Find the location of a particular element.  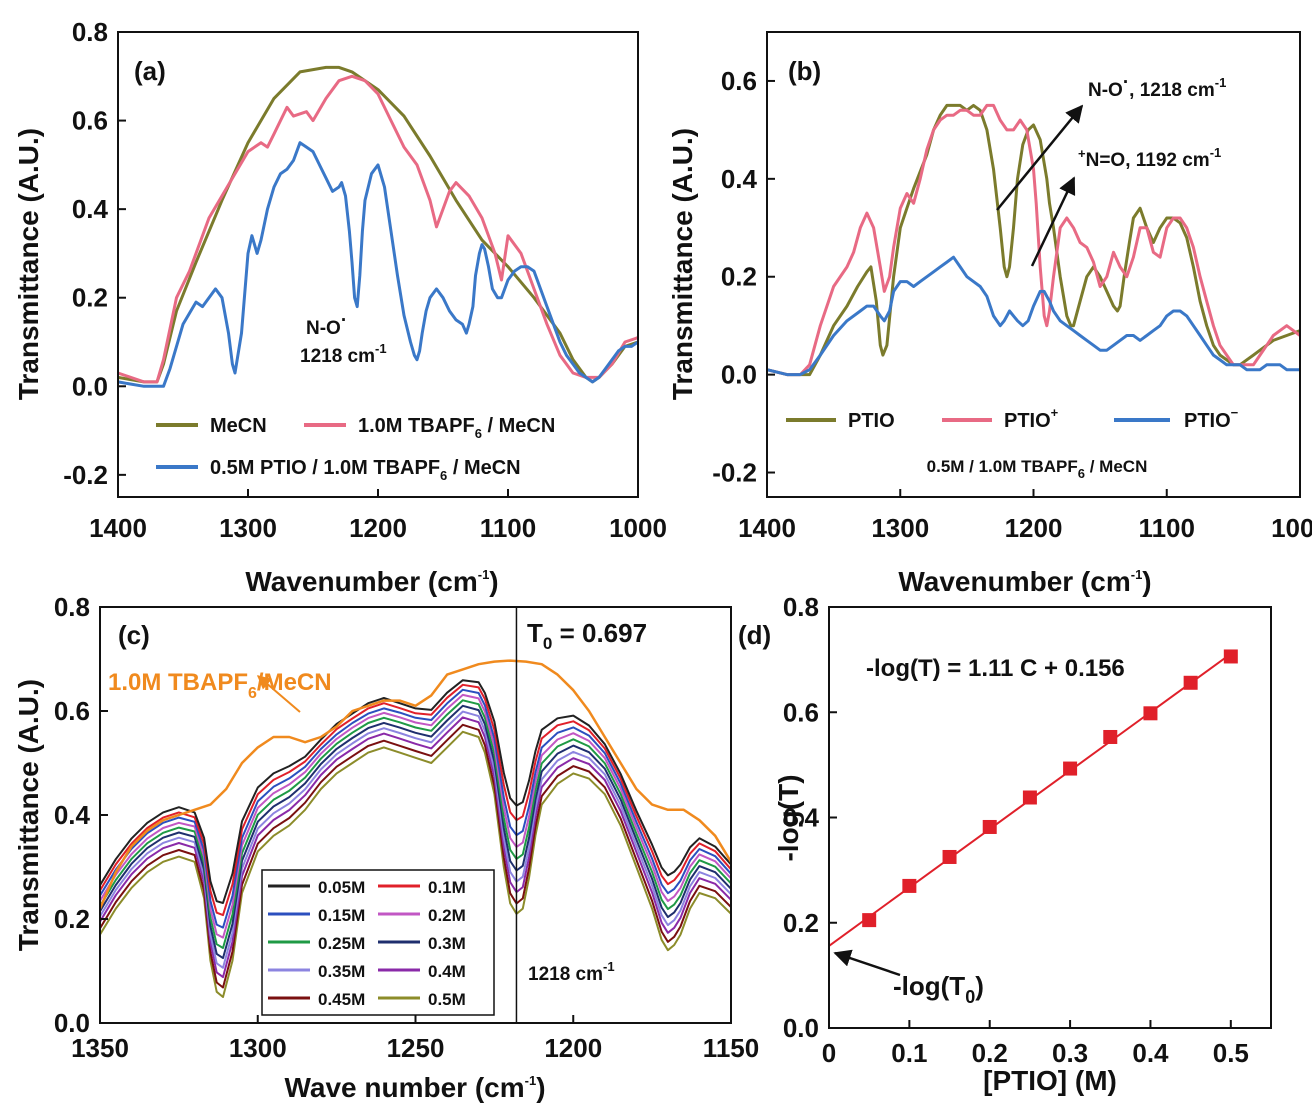

panel-a-y-tick-label: 0.2 is located at coordinates (90, 298).